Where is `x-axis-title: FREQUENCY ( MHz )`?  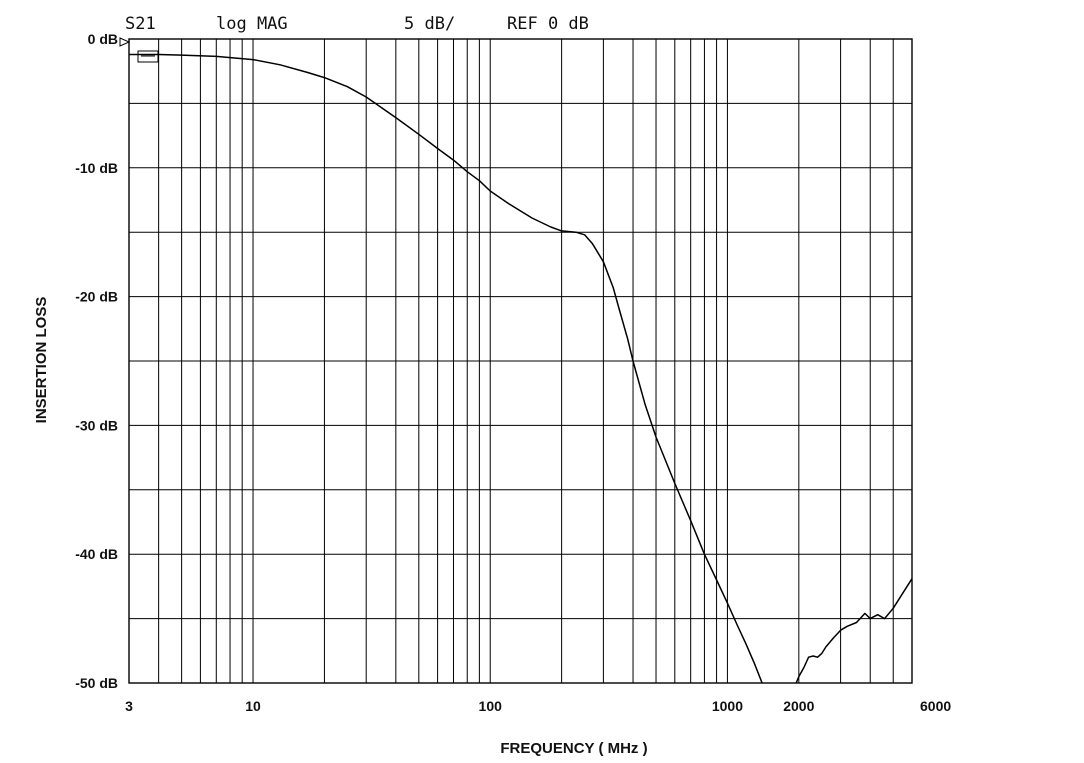
x-axis-title: FREQUENCY ( MHz ) is located at coordinates (573, 748).